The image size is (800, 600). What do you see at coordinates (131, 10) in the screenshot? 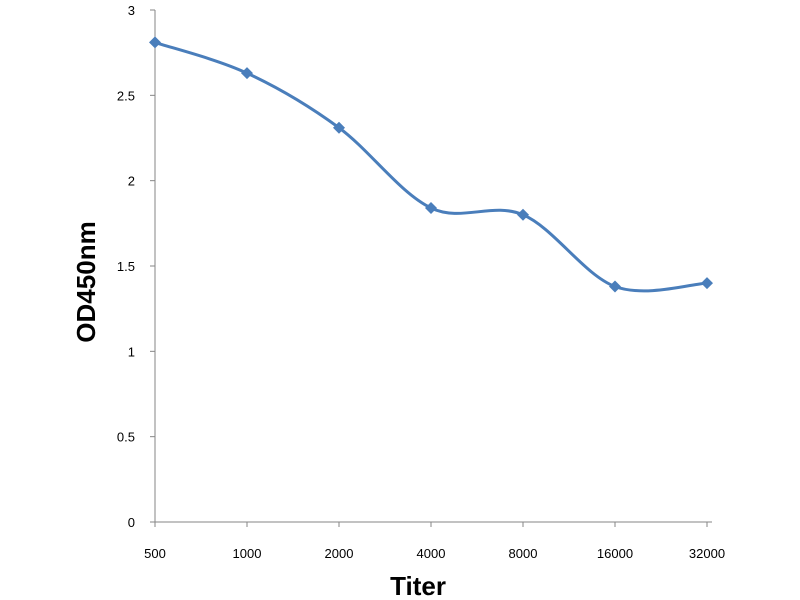
I see `y-tick-label: 3` at bounding box center [131, 10].